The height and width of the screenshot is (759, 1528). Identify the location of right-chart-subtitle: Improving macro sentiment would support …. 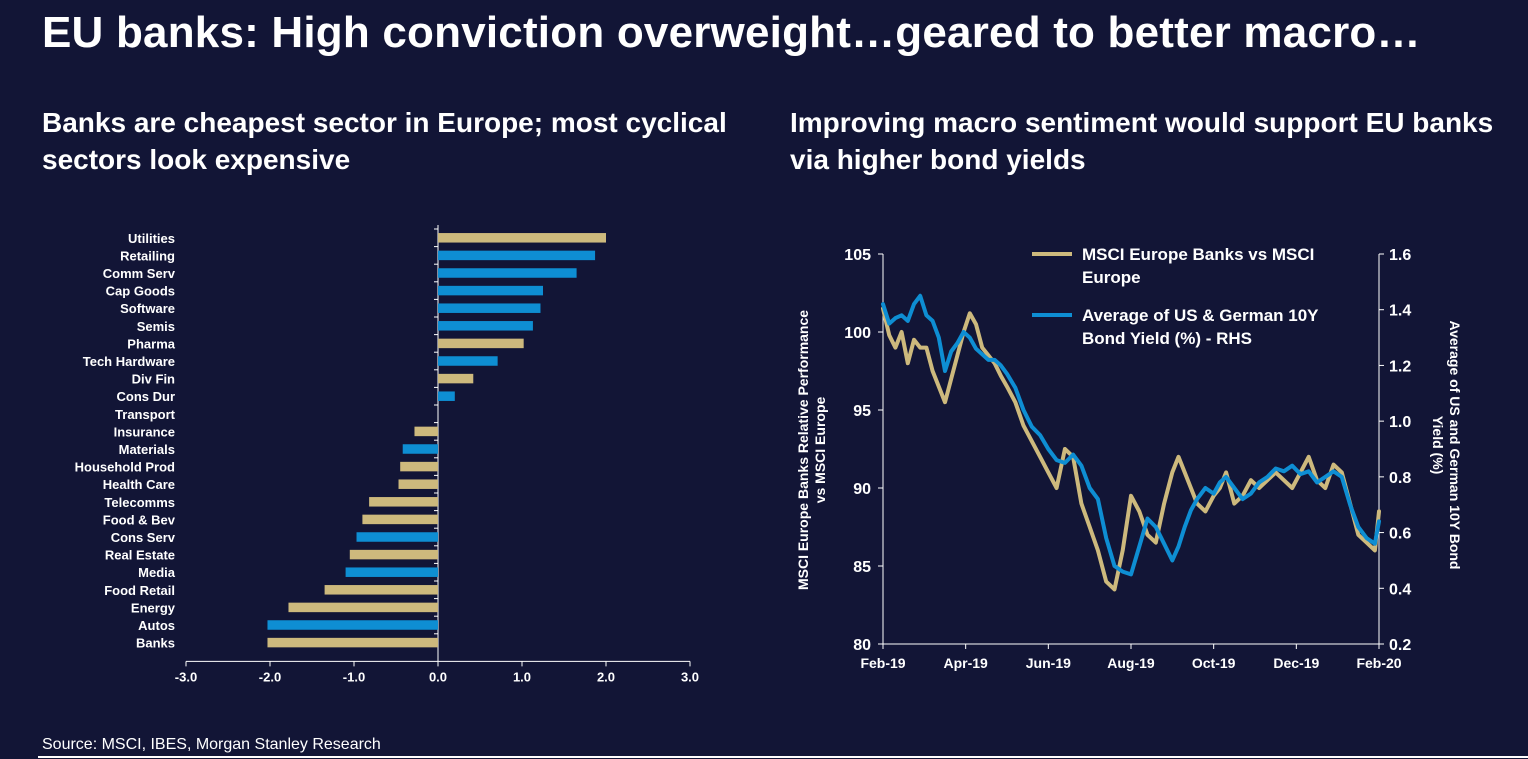
(1142, 141).